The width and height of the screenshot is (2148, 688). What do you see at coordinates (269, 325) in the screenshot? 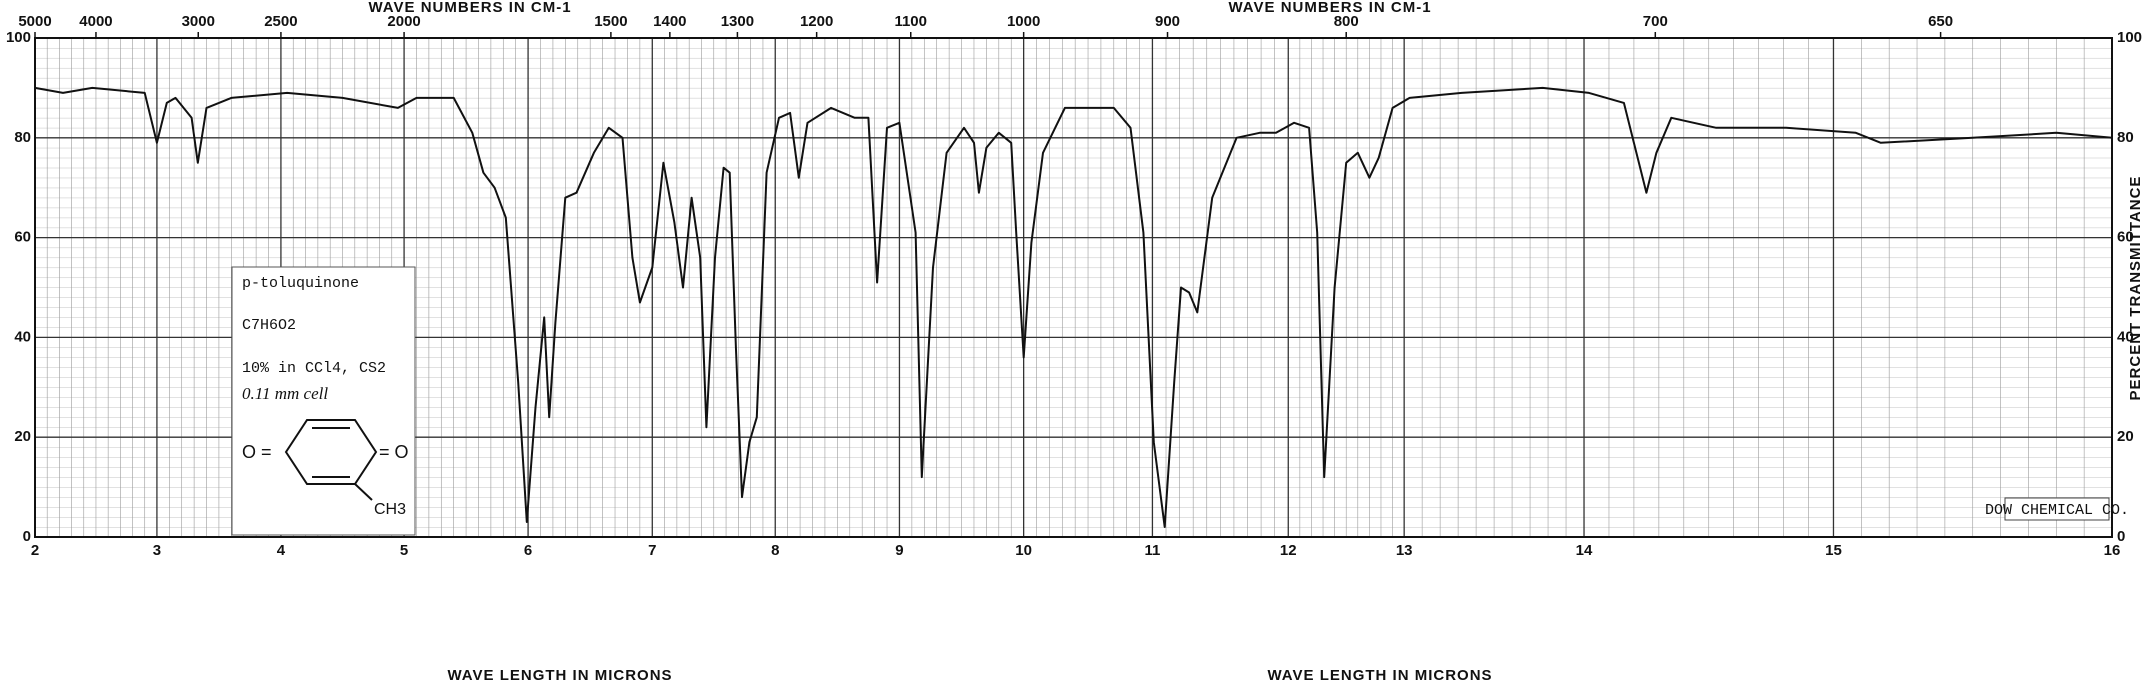
I see `sample-formula: C7H6O2` at bounding box center [269, 325].